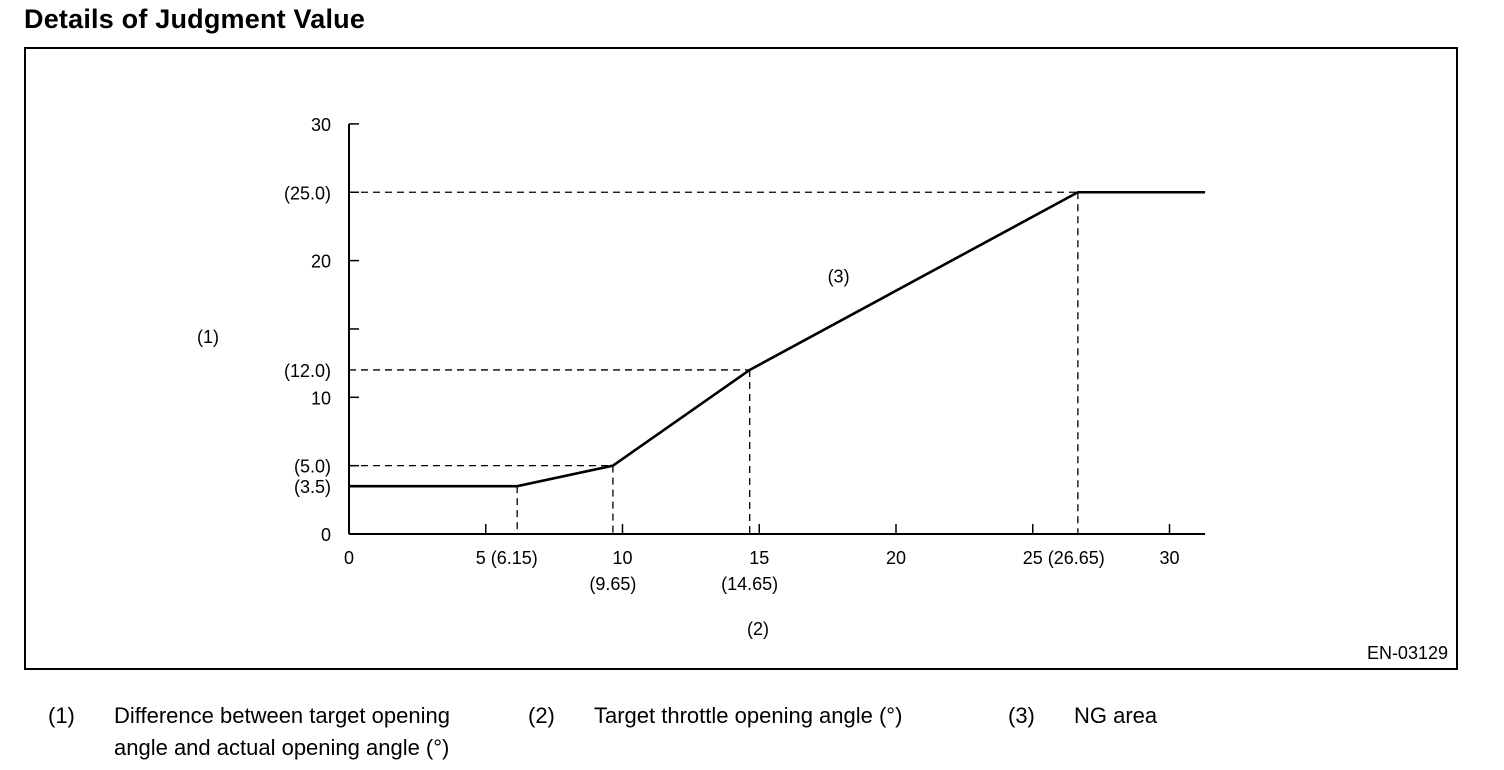  I want to click on x-tick-label: 20, so click(896, 558).